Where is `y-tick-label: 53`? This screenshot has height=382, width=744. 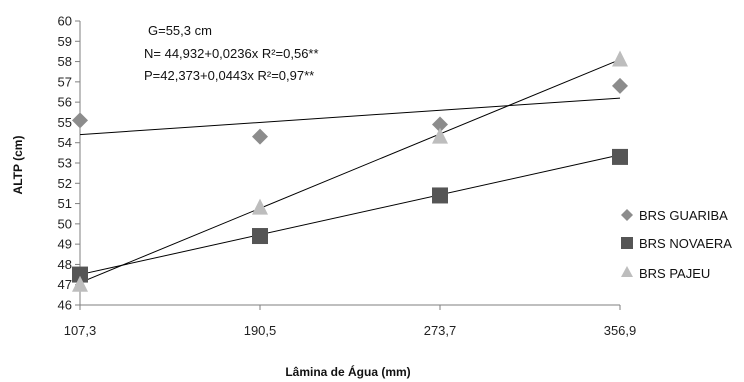 y-tick-label: 53 is located at coordinates (65, 163).